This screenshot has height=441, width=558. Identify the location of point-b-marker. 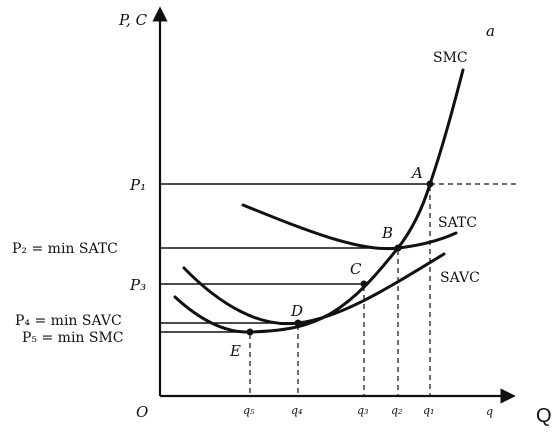
(398, 248).